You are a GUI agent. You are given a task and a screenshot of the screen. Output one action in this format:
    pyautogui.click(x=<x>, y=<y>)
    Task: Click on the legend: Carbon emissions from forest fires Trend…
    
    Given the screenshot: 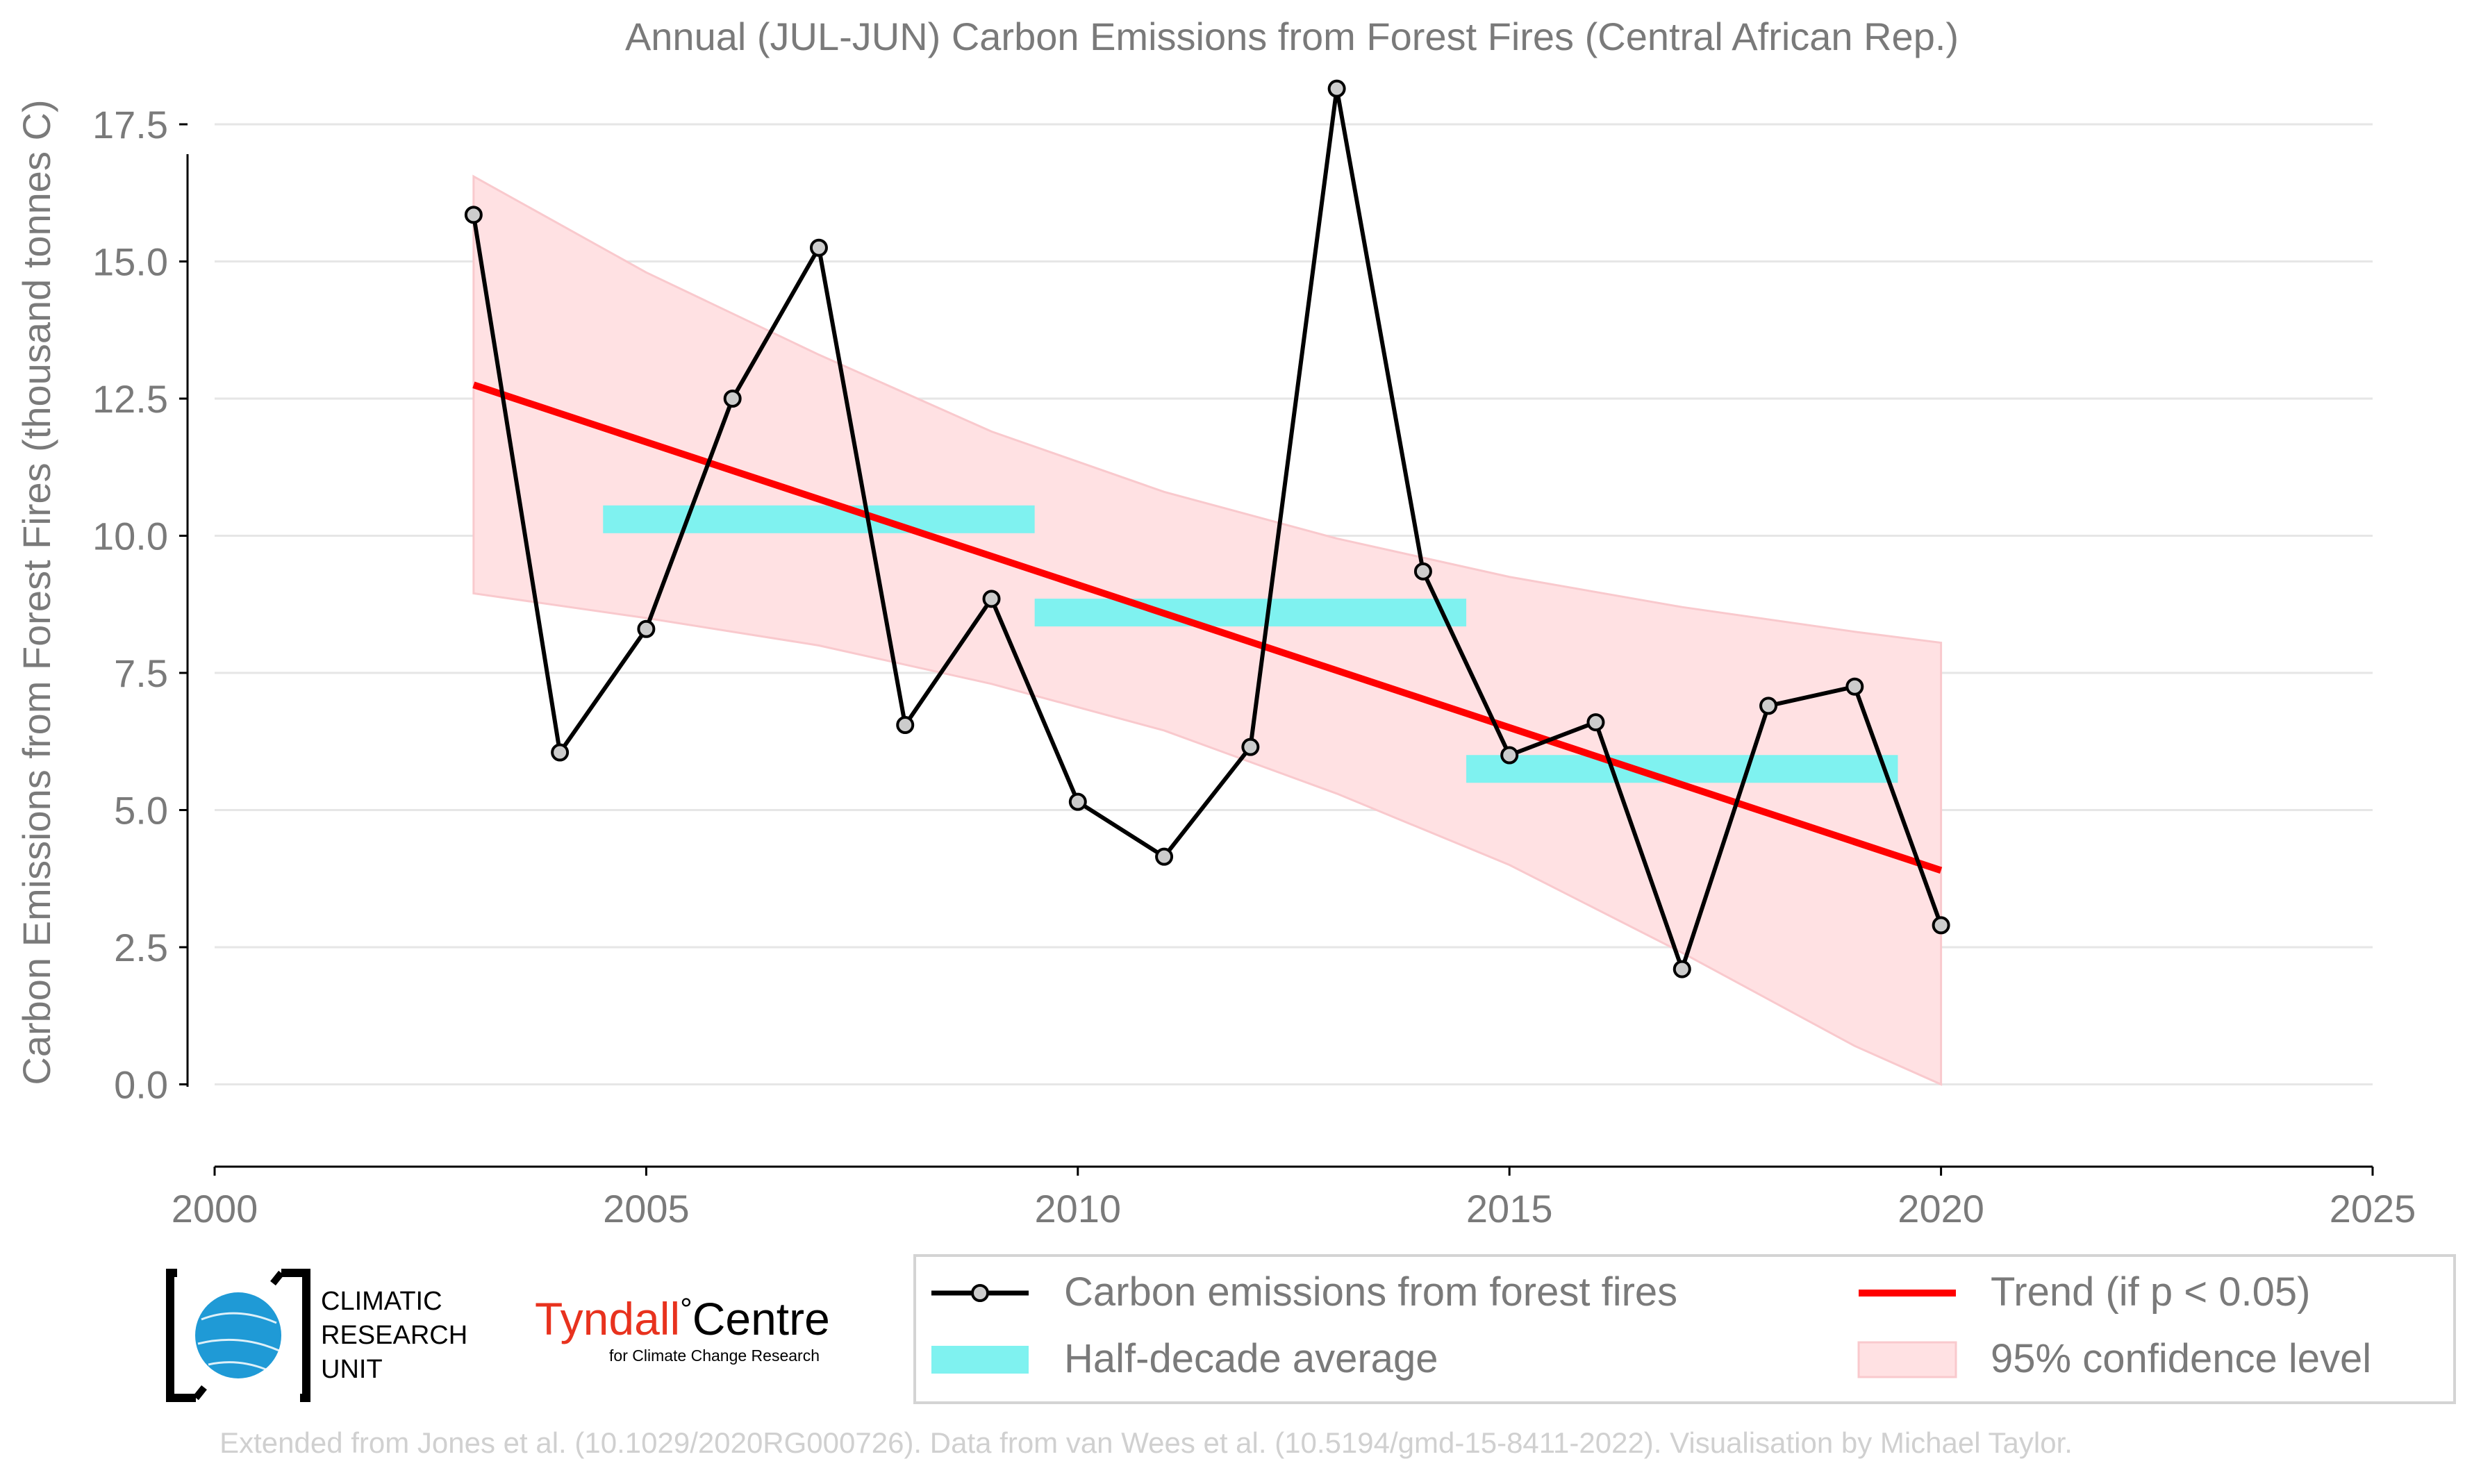 What is the action you would take?
    pyautogui.click(x=1684, y=1329)
    